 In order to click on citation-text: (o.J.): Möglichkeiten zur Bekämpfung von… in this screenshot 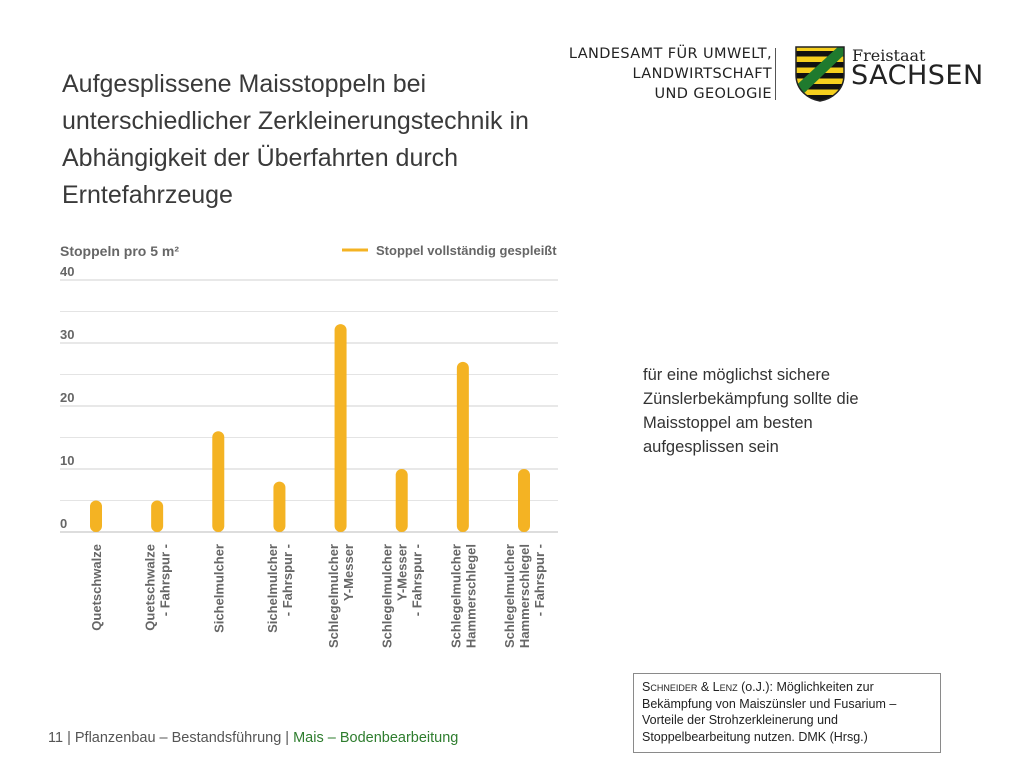, I will do `click(769, 712)`.